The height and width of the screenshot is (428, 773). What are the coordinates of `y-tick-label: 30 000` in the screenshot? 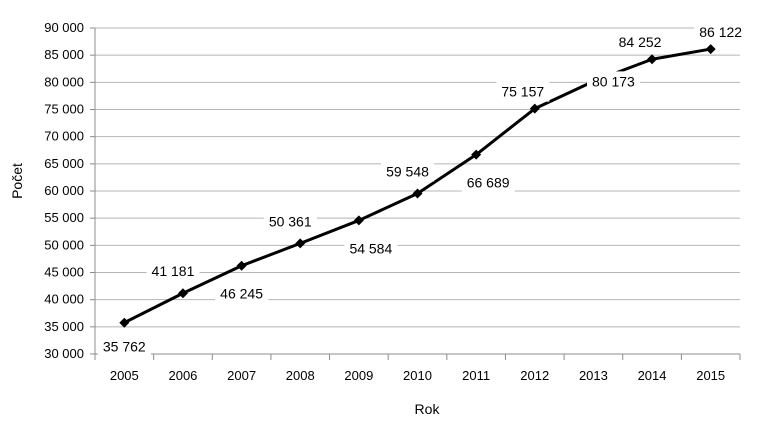 It's located at (64, 353).